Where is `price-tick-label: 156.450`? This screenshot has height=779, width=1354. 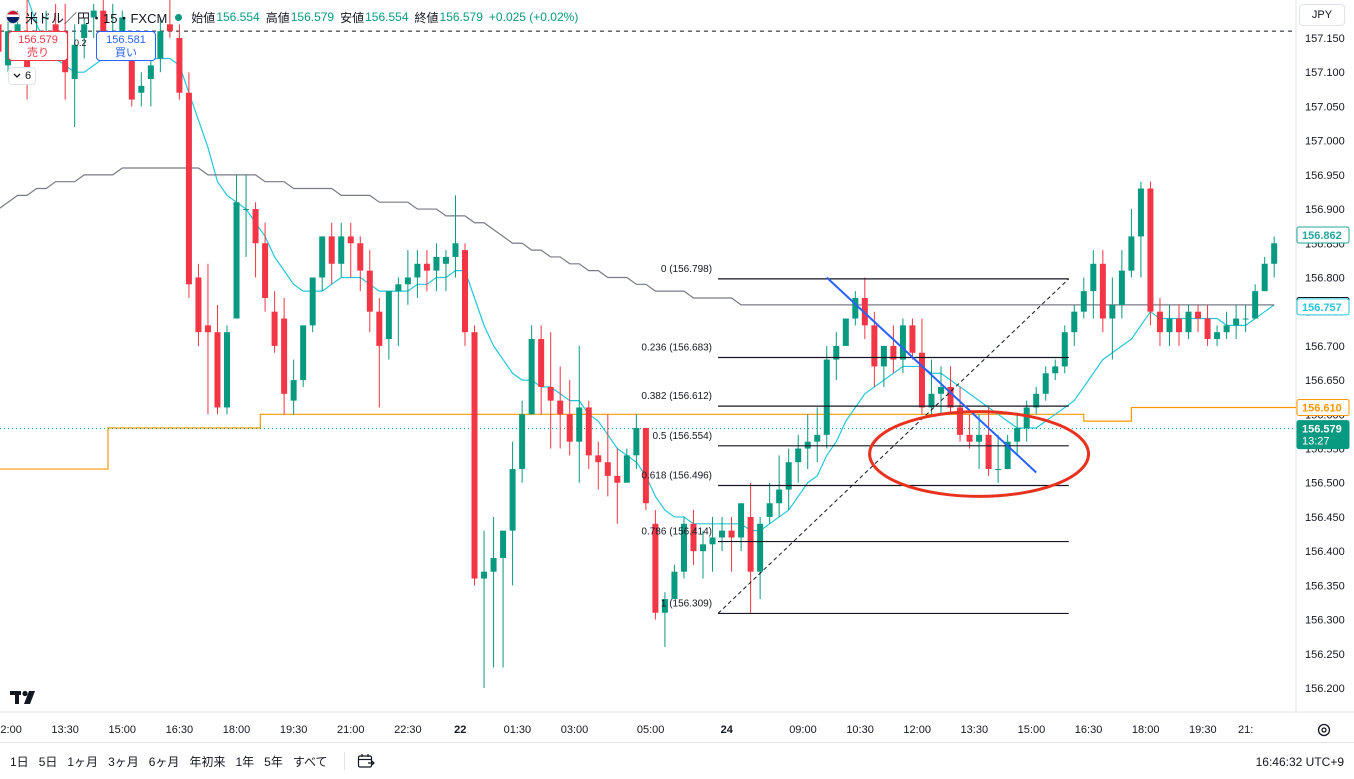 price-tick-label: 156.450 is located at coordinates (1325, 518).